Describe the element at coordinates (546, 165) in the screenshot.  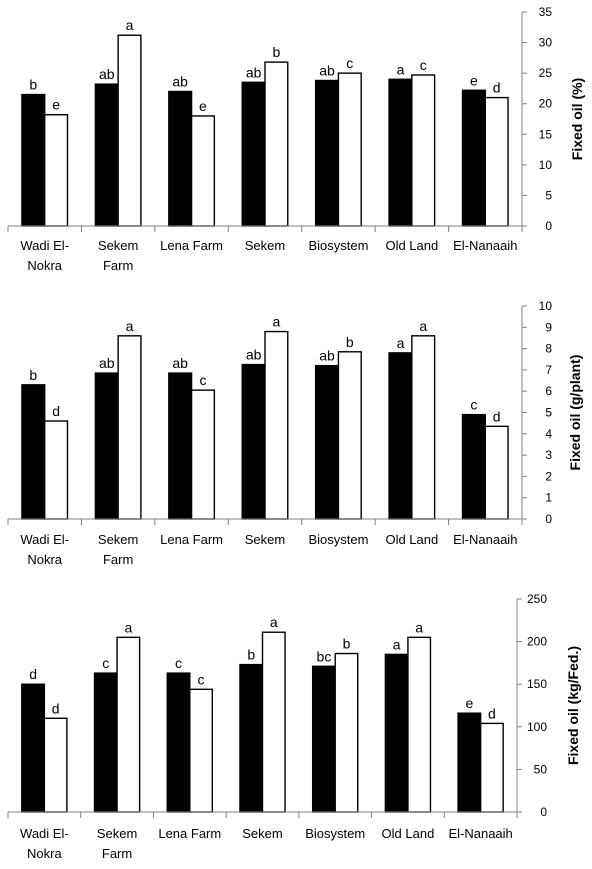
I see `y-tick-label: 10` at that location.